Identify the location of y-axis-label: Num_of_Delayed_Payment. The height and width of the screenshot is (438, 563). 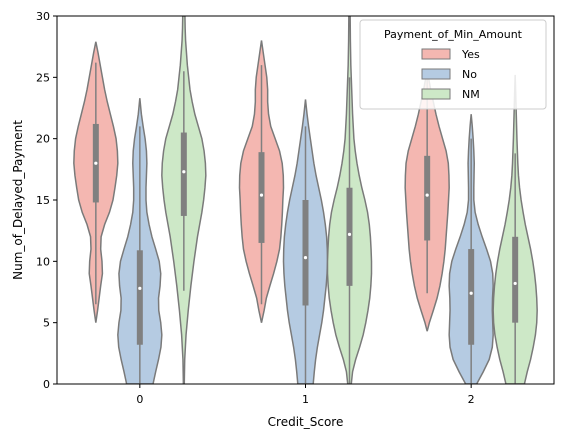
(18, 200).